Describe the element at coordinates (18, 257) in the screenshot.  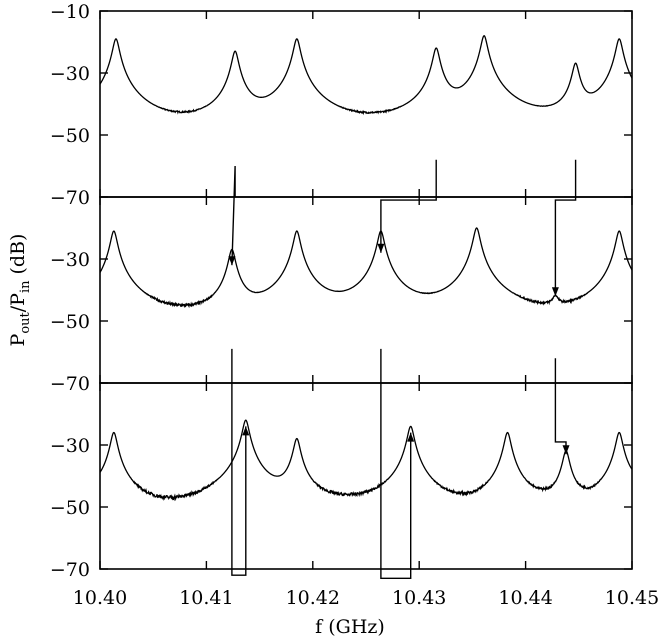
I see `y-axis-label-unit: (dB)` at that location.